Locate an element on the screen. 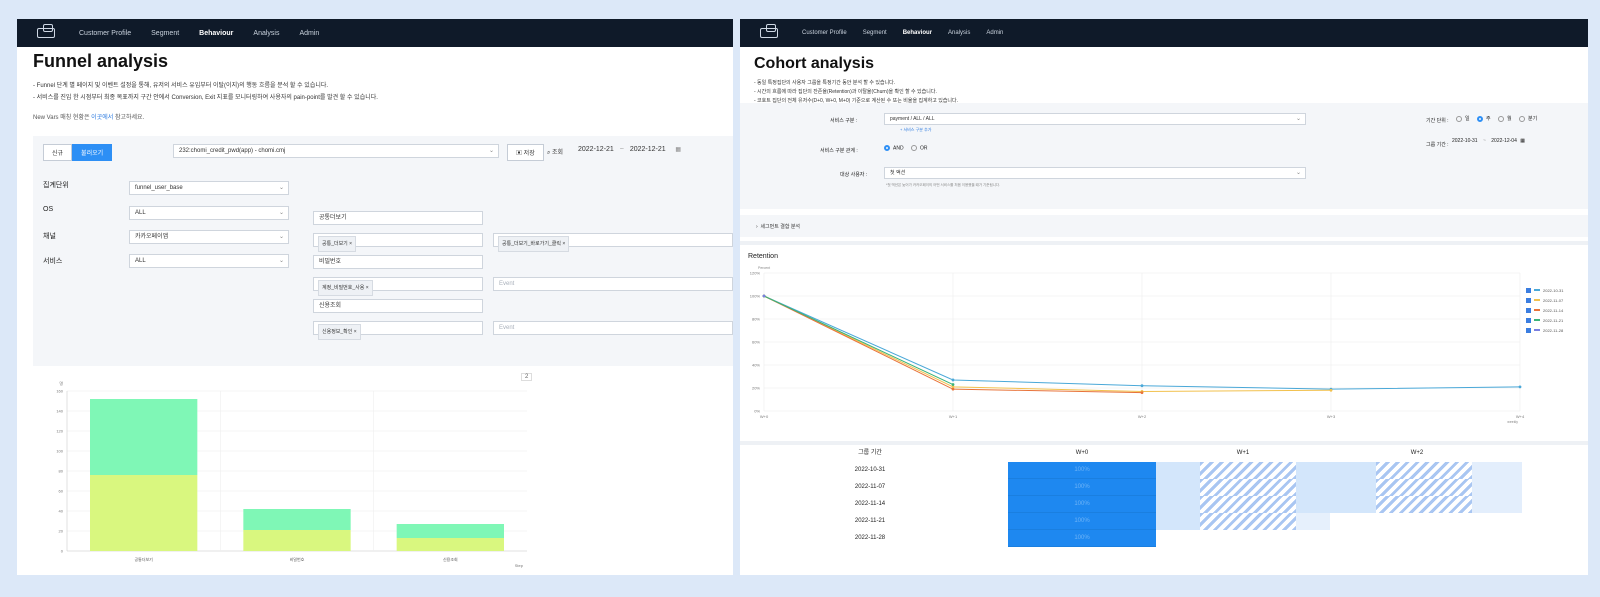 The height and width of the screenshot is (597, 1600). legend-item: 2022-10-31 is located at coordinates (1544, 290).